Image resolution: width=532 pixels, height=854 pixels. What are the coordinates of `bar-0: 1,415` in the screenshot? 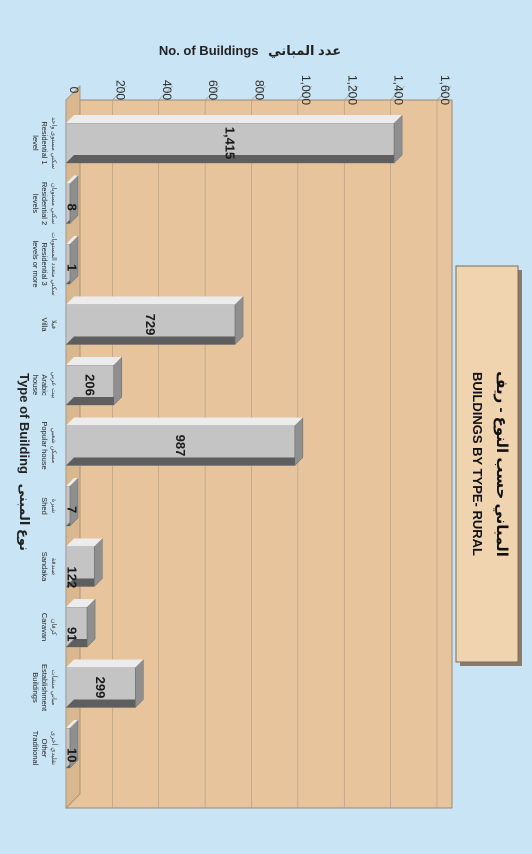 It's located at (234, 139).